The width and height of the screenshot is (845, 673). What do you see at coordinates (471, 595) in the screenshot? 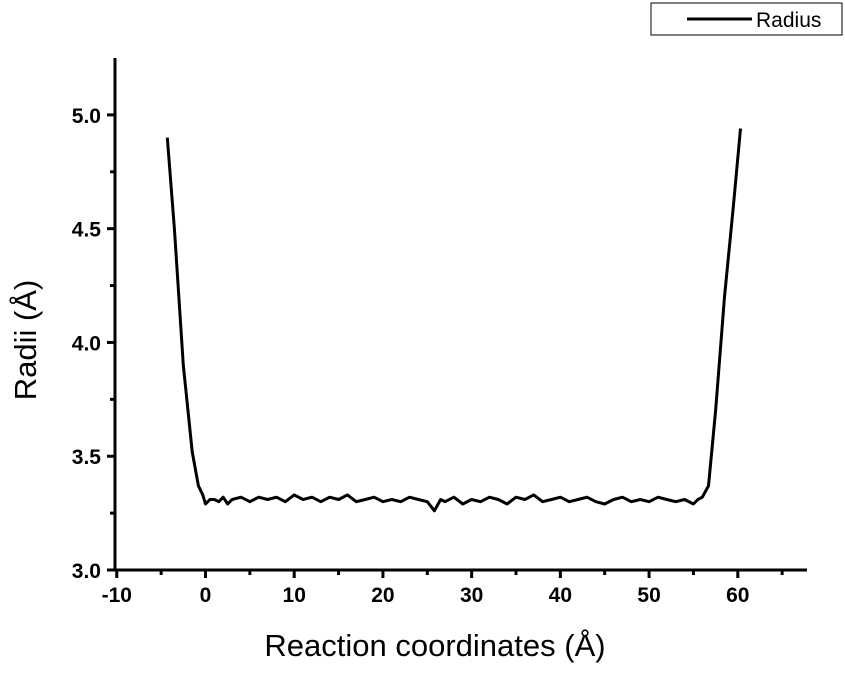
I see `x-tick-label: 30` at bounding box center [471, 595].